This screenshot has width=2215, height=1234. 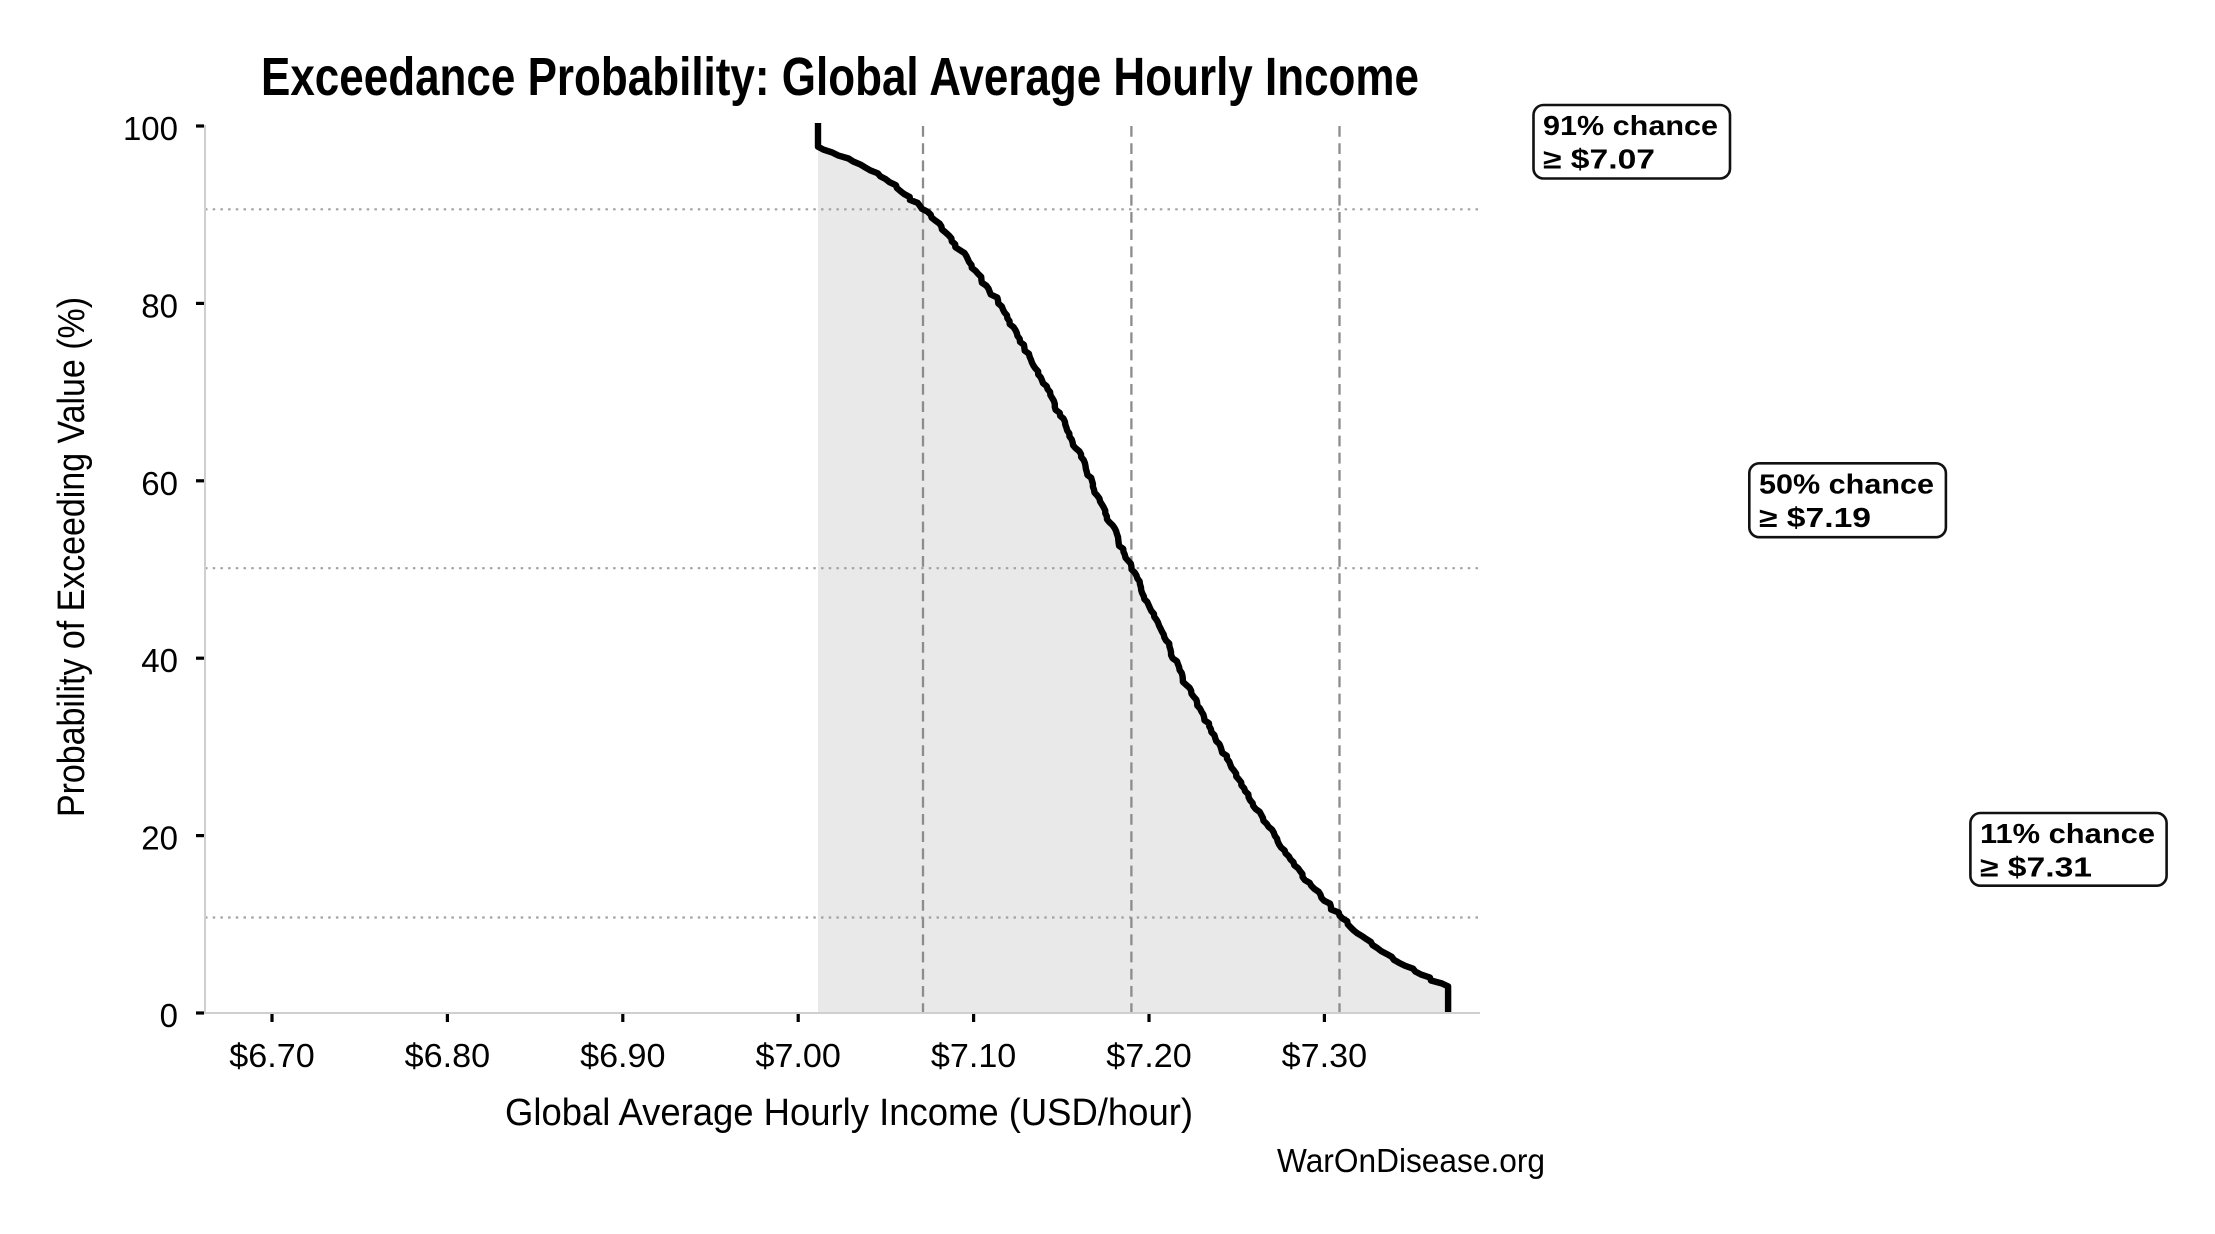 What do you see at coordinates (150, 128) in the screenshot?
I see `svg-text: 100` at bounding box center [150, 128].